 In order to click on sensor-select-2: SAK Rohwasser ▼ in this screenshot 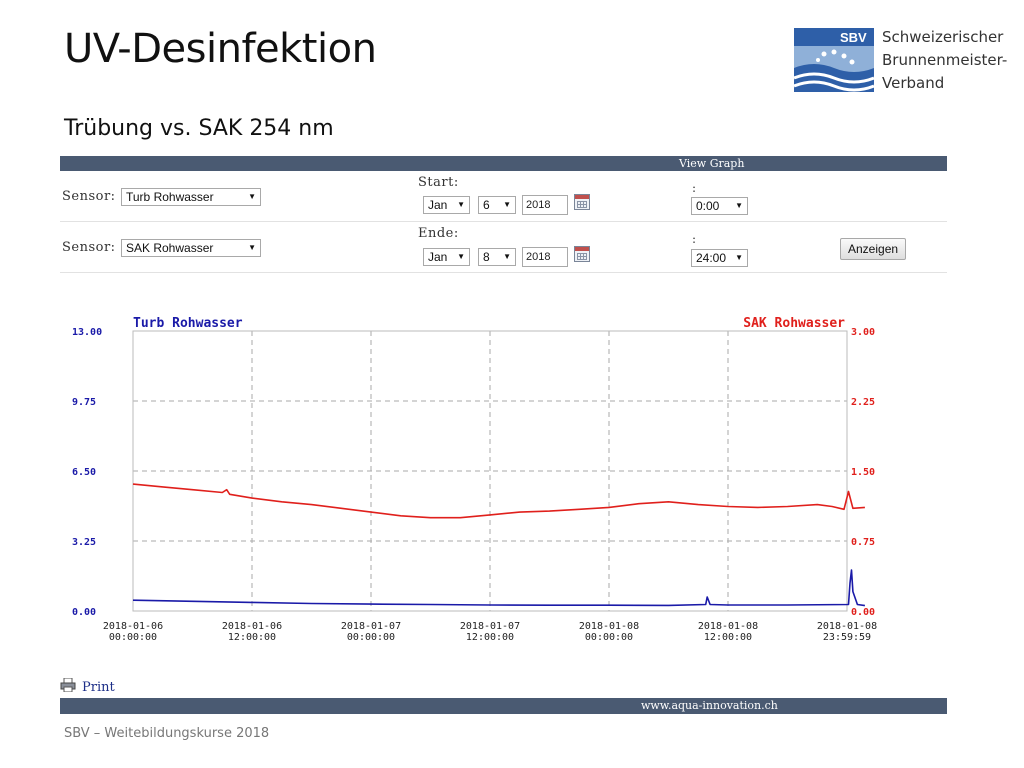, I will do `click(191, 248)`.